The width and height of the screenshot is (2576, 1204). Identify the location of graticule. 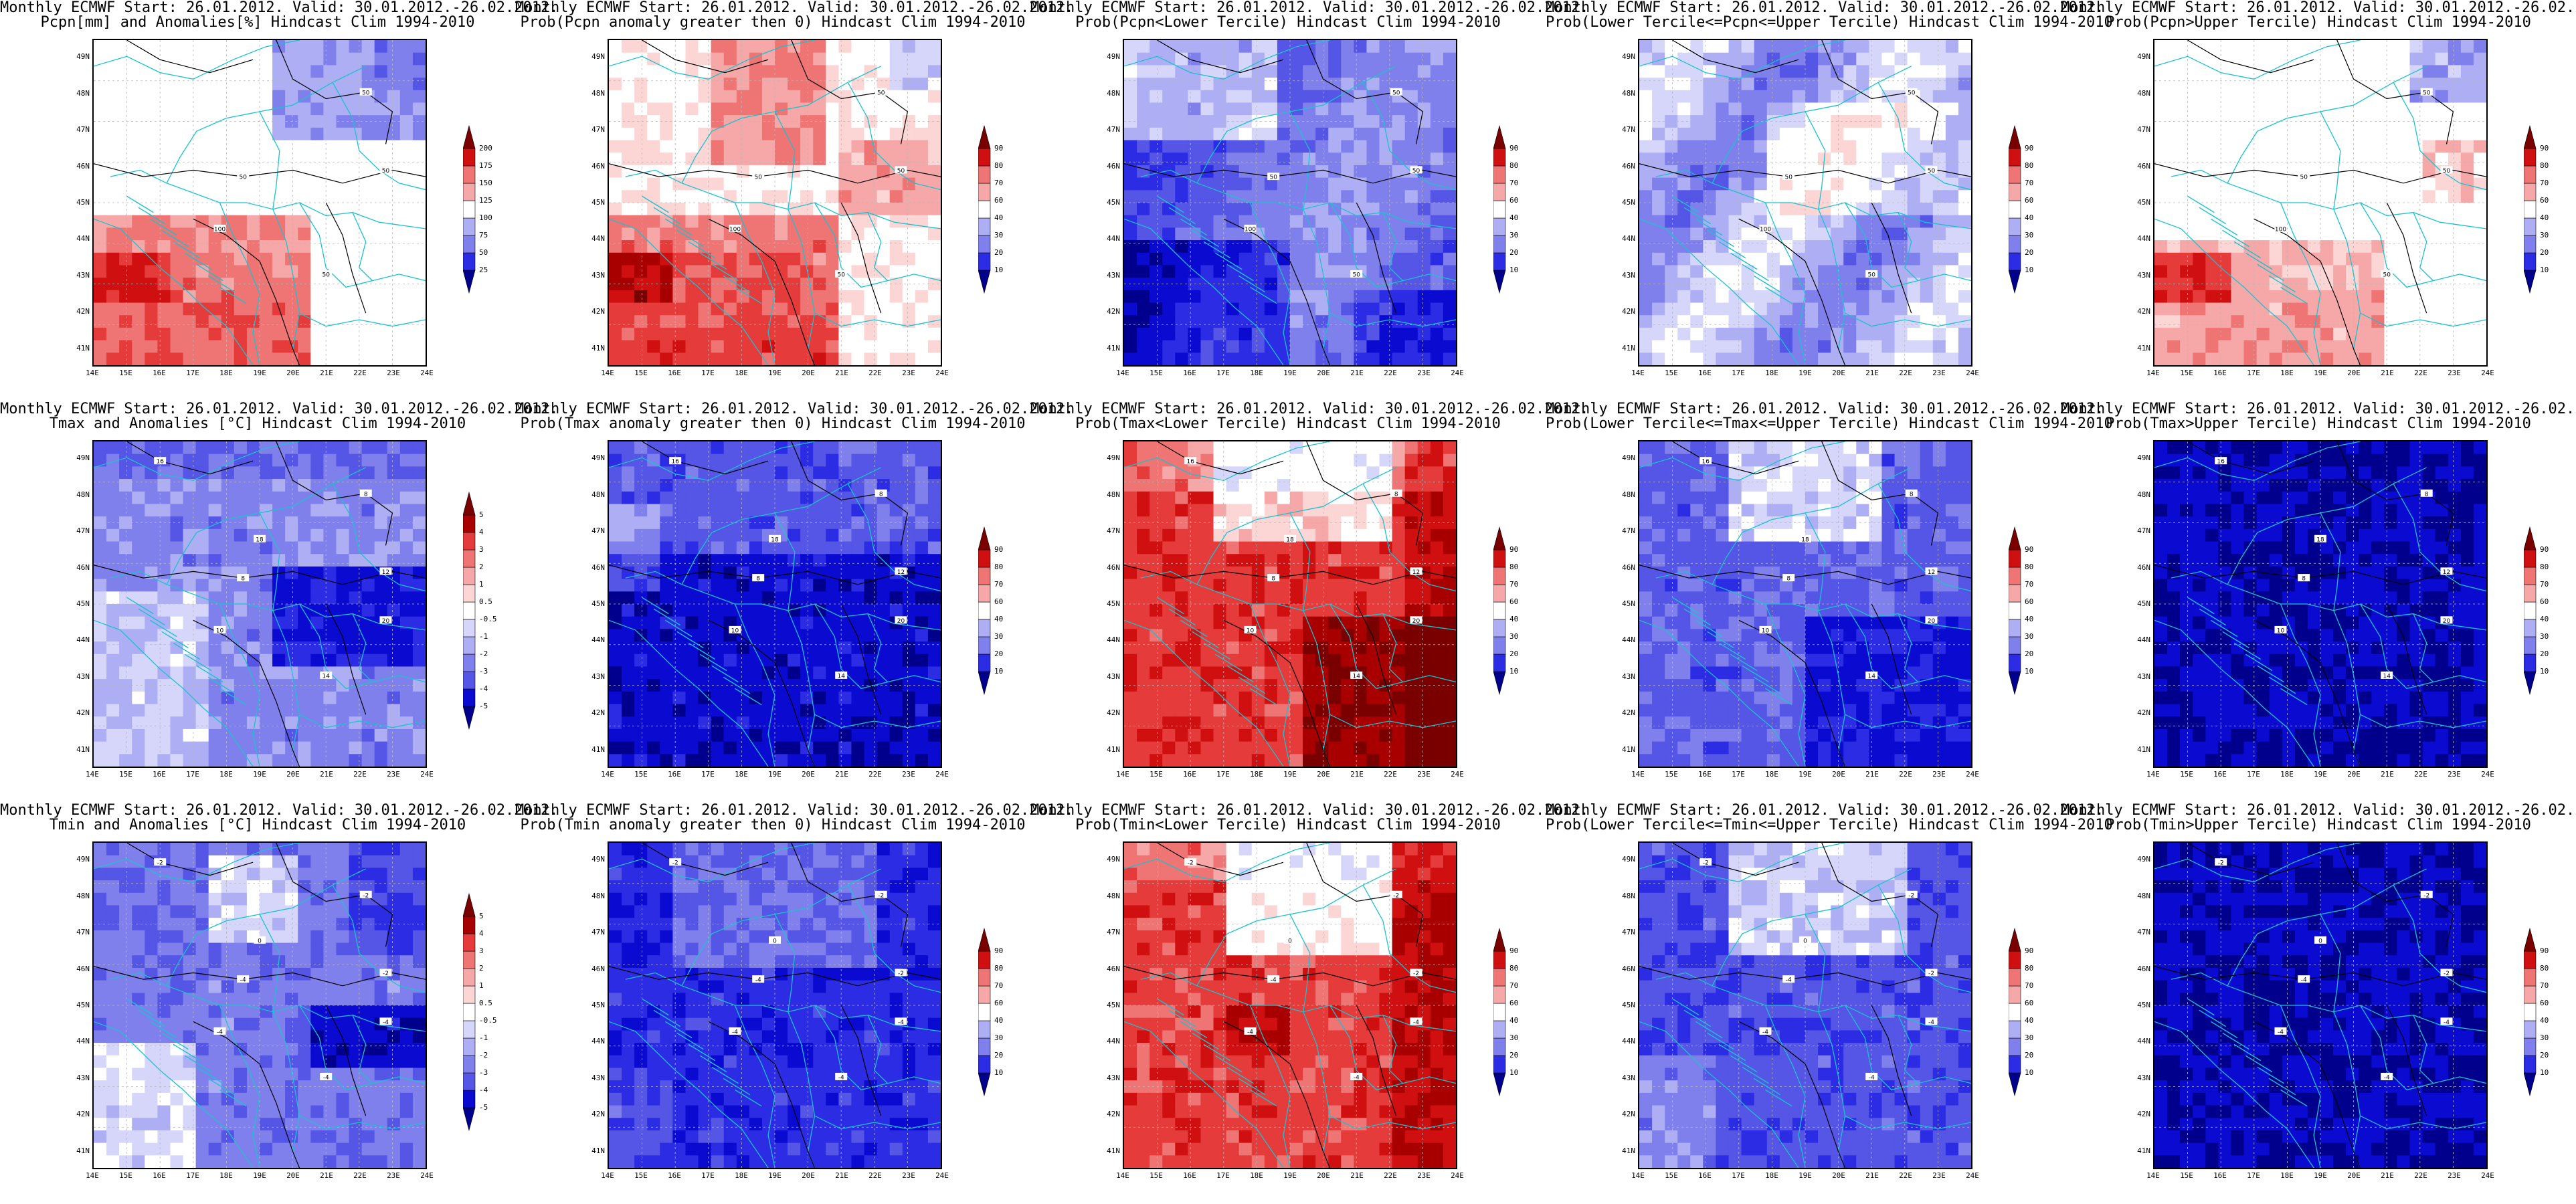
(1805, 202).